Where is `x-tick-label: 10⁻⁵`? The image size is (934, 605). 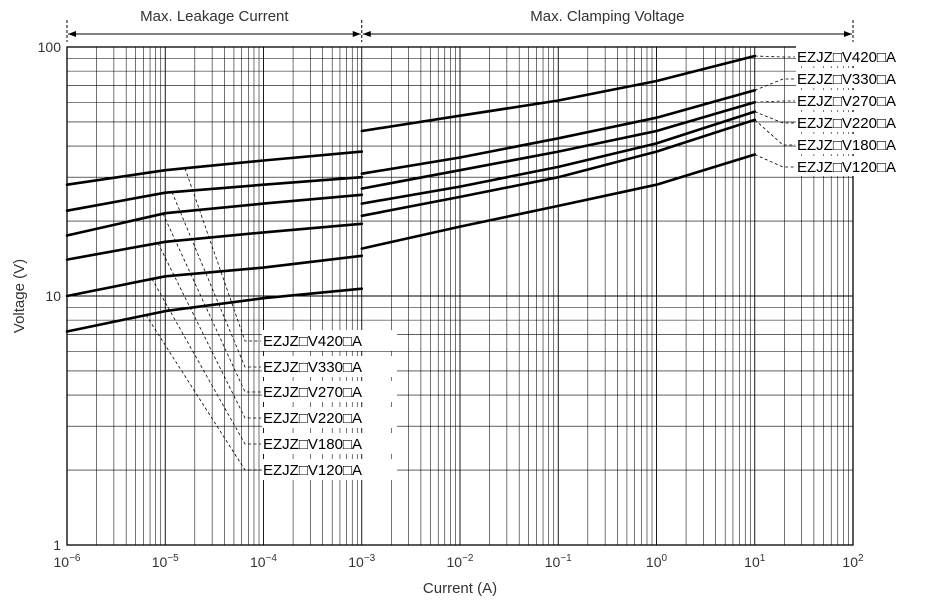
x-tick-label: 10⁻⁵ is located at coordinates (165, 561).